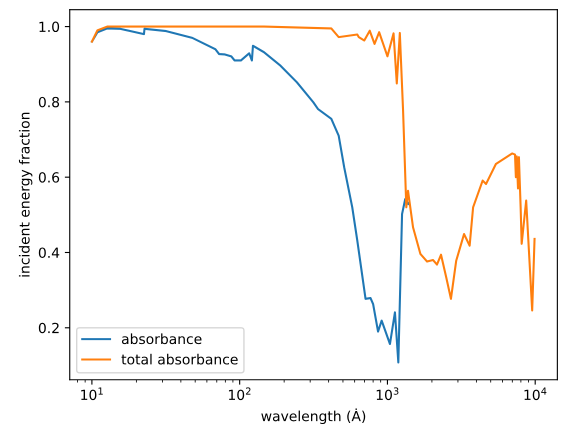 The width and height of the screenshot is (567, 438). I want to click on x-tick-label: 10$^{3}$, so click(387, 393).